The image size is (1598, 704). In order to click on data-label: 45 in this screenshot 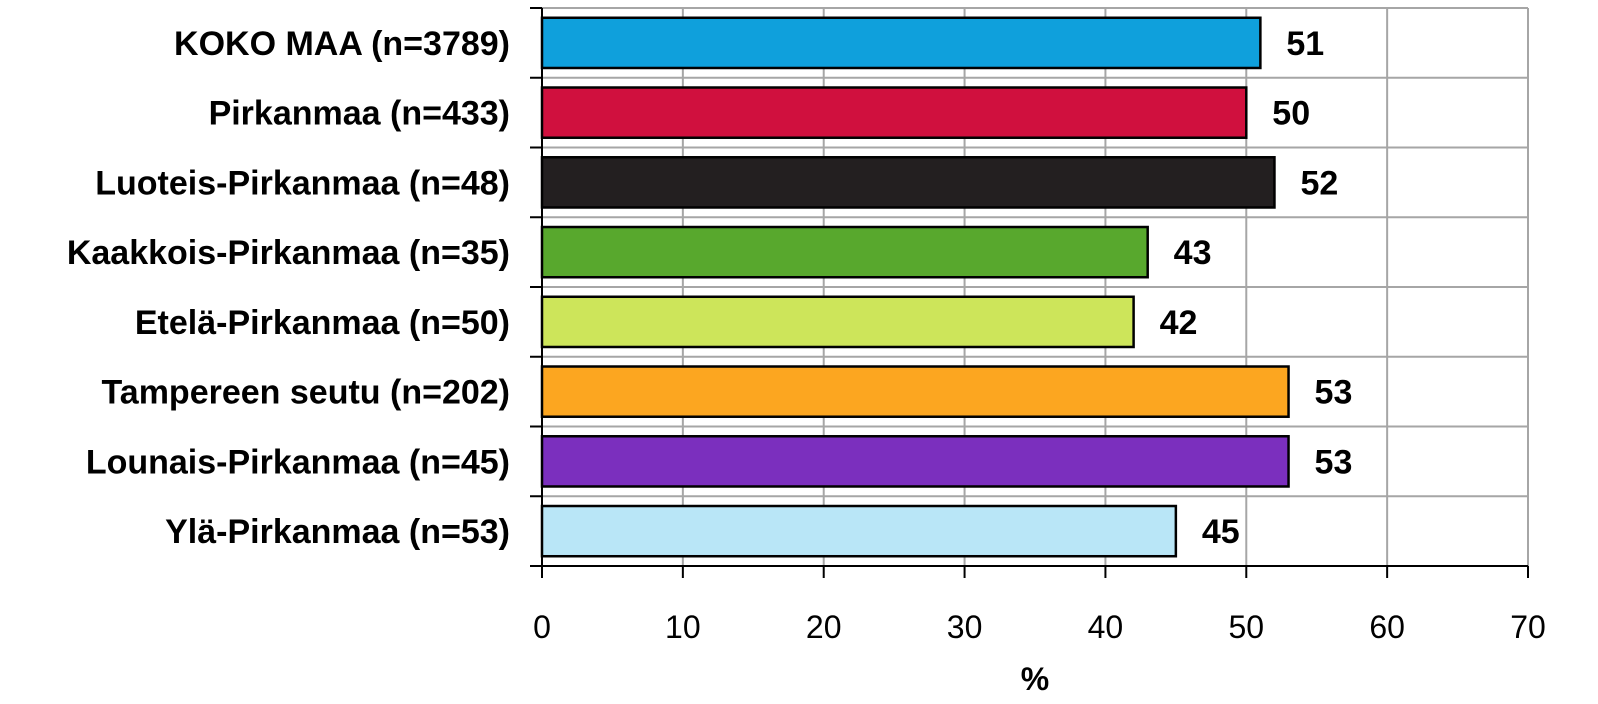, I will do `click(1221, 532)`.